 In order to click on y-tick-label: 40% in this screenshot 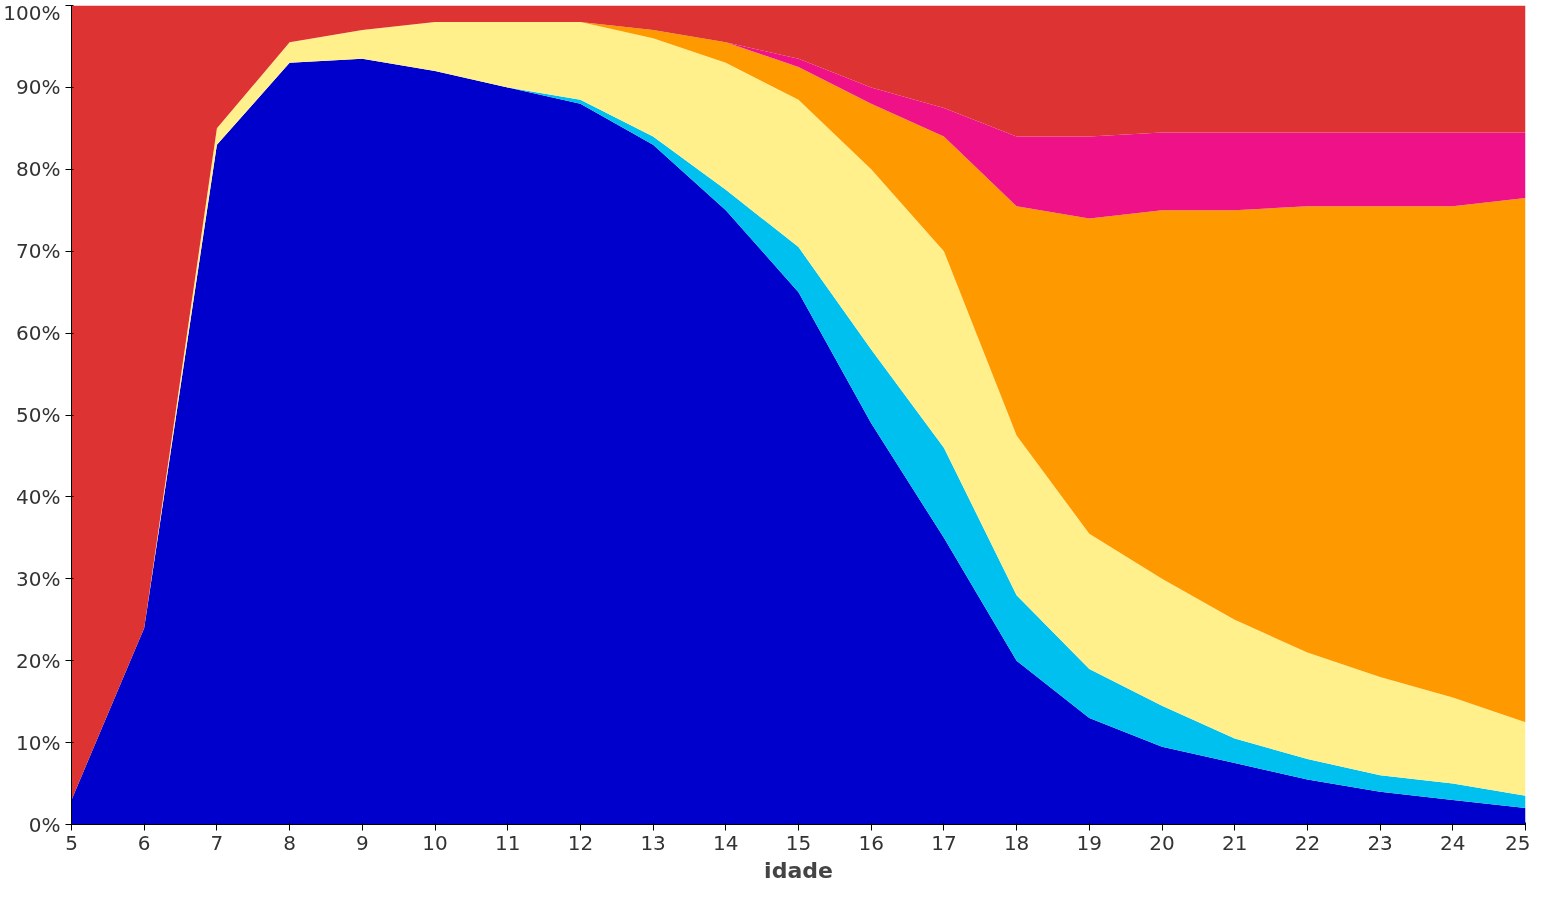, I will do `click(38, 496)`.